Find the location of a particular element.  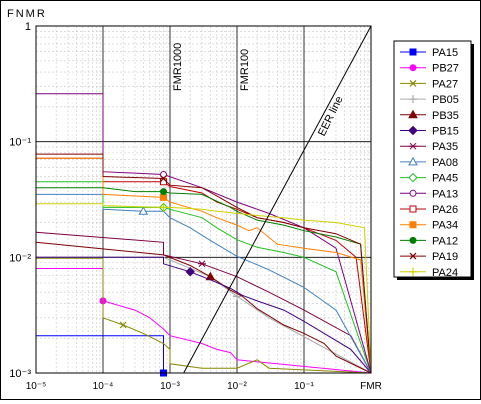

legend-entry-pa34: PA34 is located at coordinates (429, 226).